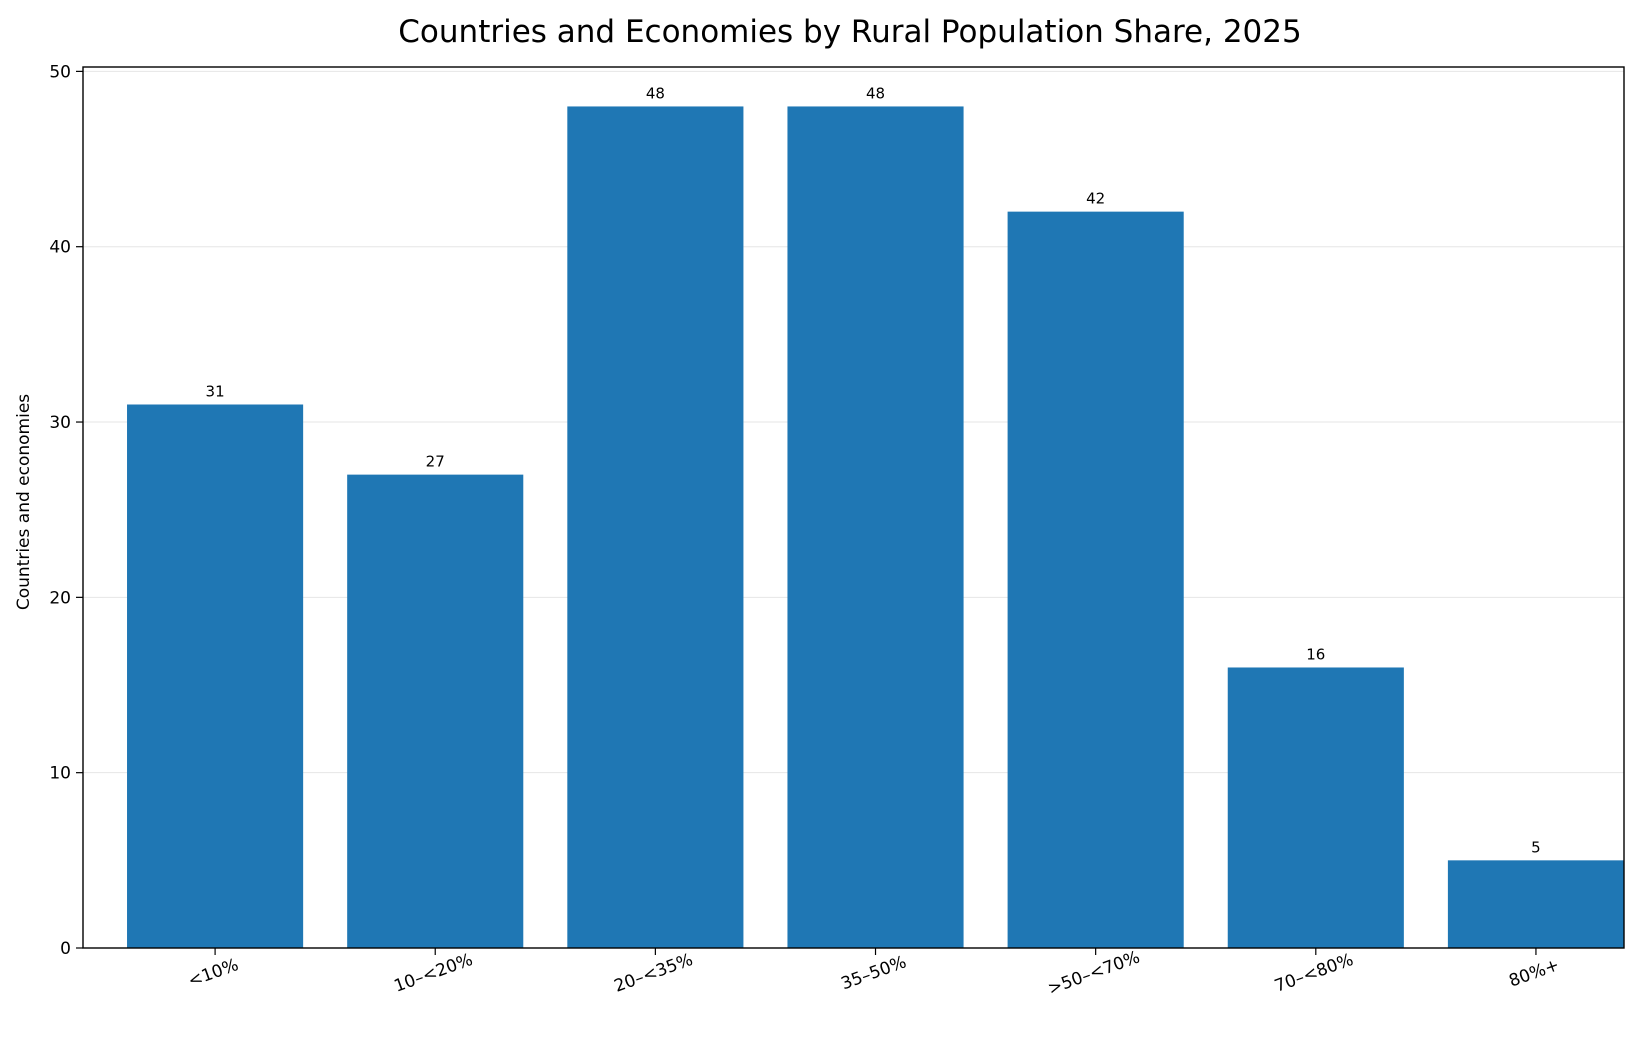 Image resolution: width=1635 pixels, height=1039 pixels. Describe the element at coordinates (1314, 973) in the screenshot. I see `x-tick-label: 70–<80%` at that location.